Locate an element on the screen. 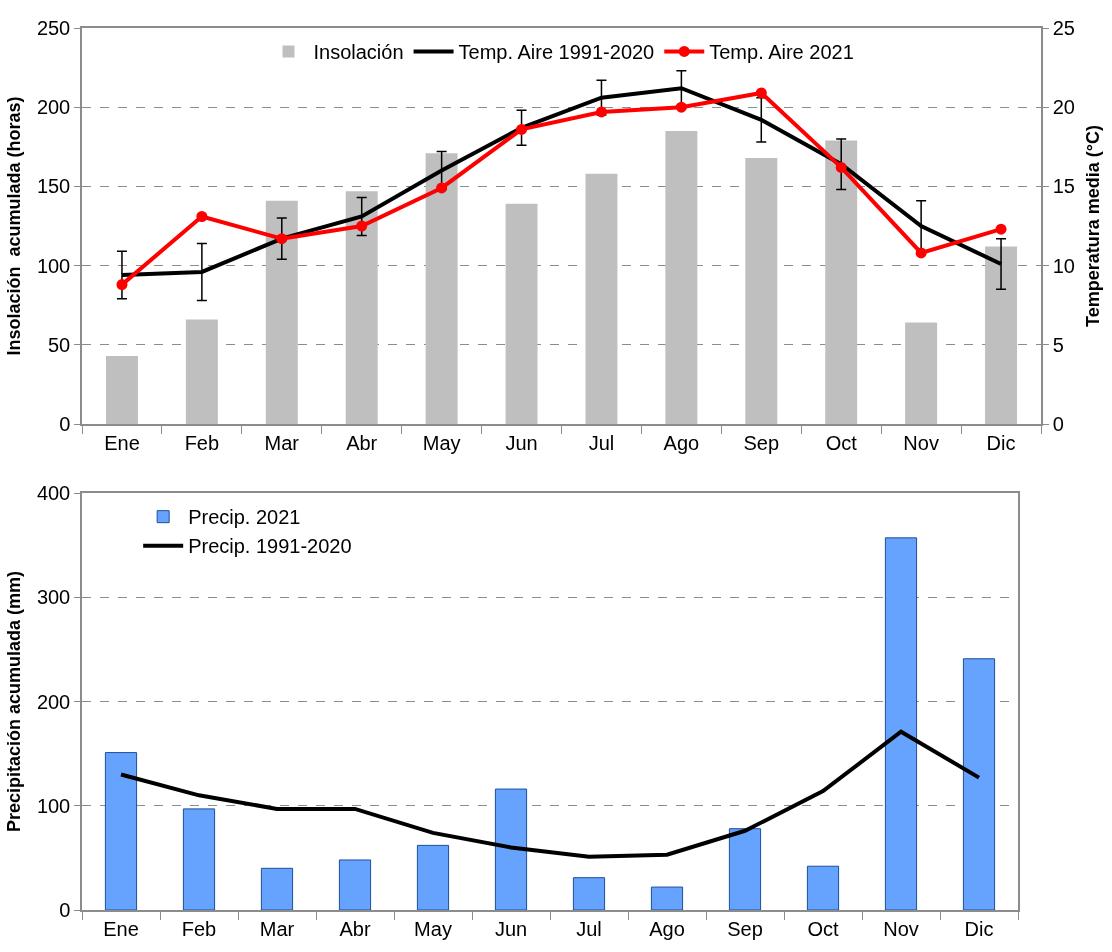  y-axis-title: Insolación acumulada (horas) is located at coordinates (13, 226).